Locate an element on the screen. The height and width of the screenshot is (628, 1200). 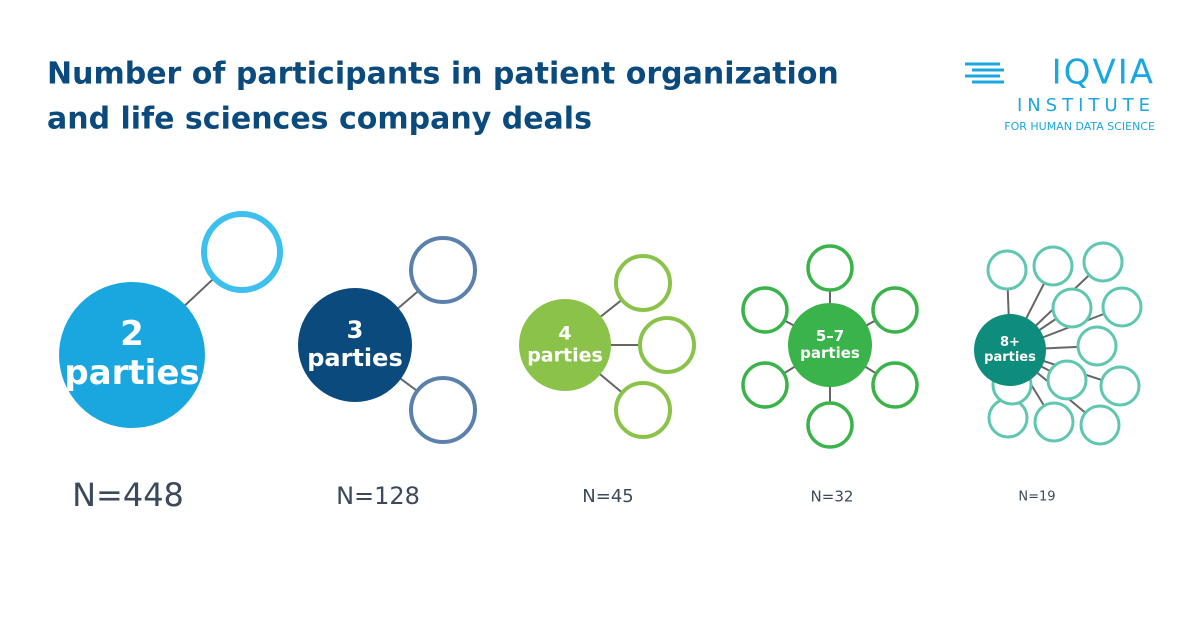
logo-name: IQVIA is located at coordinates (1103, 73).